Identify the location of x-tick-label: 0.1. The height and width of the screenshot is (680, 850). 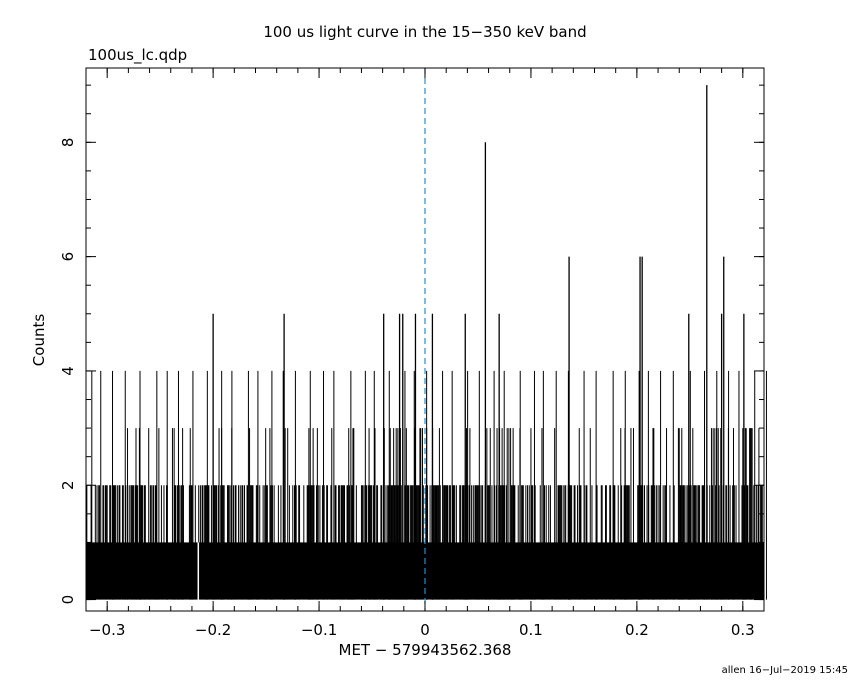
(531, 630).